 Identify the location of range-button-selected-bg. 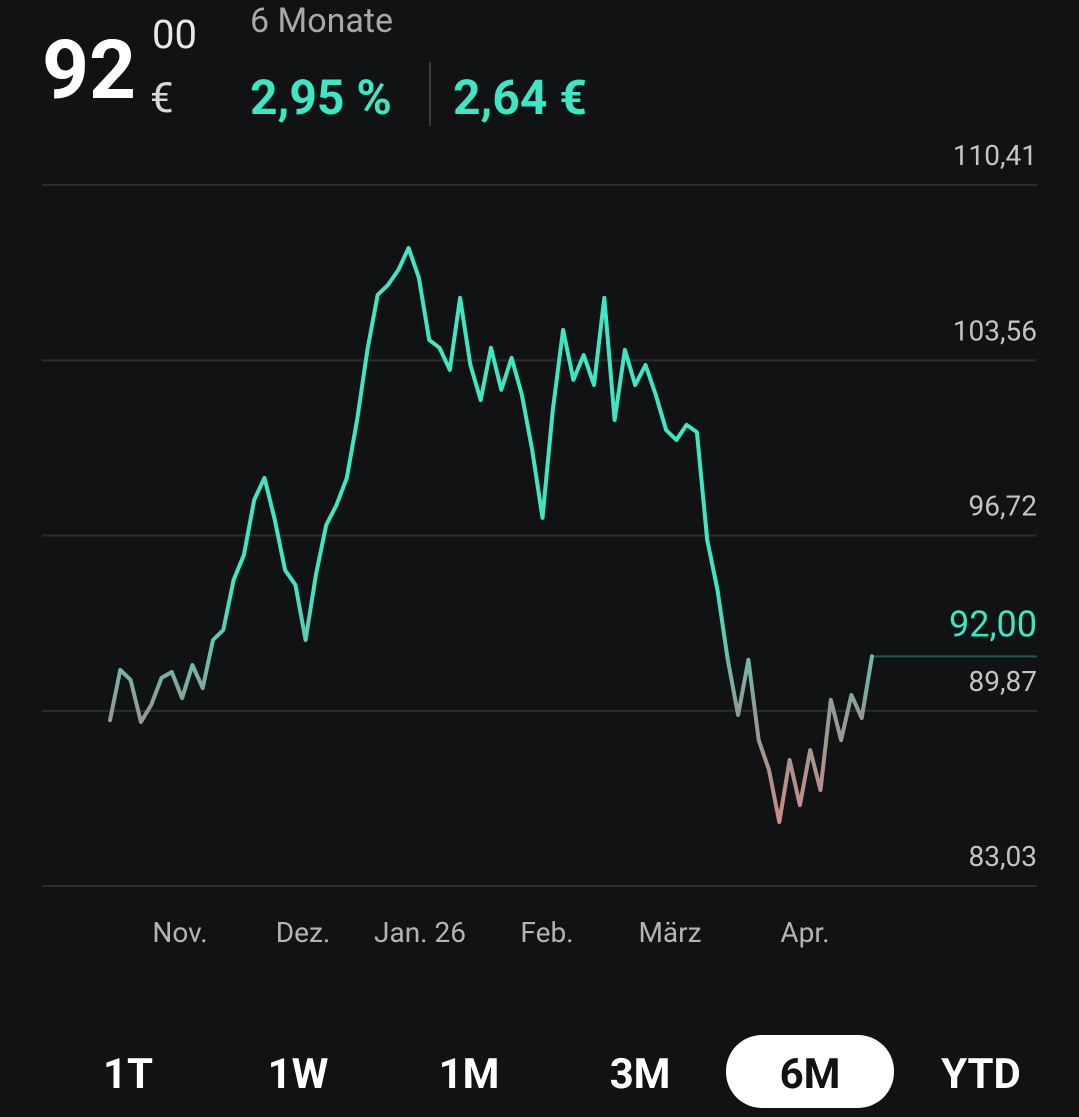
(810, 1071).